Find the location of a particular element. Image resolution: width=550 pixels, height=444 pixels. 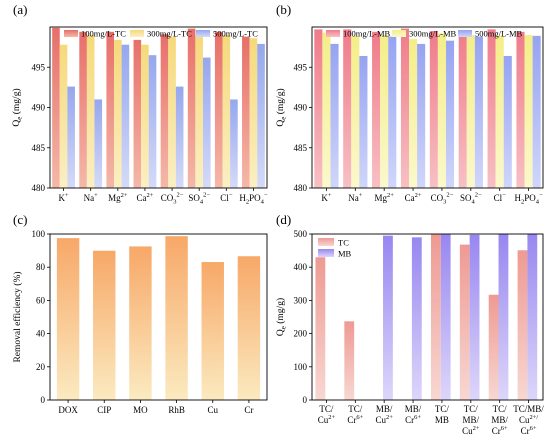

x-tick-label: Na+ is located at coordinates (355, 197).